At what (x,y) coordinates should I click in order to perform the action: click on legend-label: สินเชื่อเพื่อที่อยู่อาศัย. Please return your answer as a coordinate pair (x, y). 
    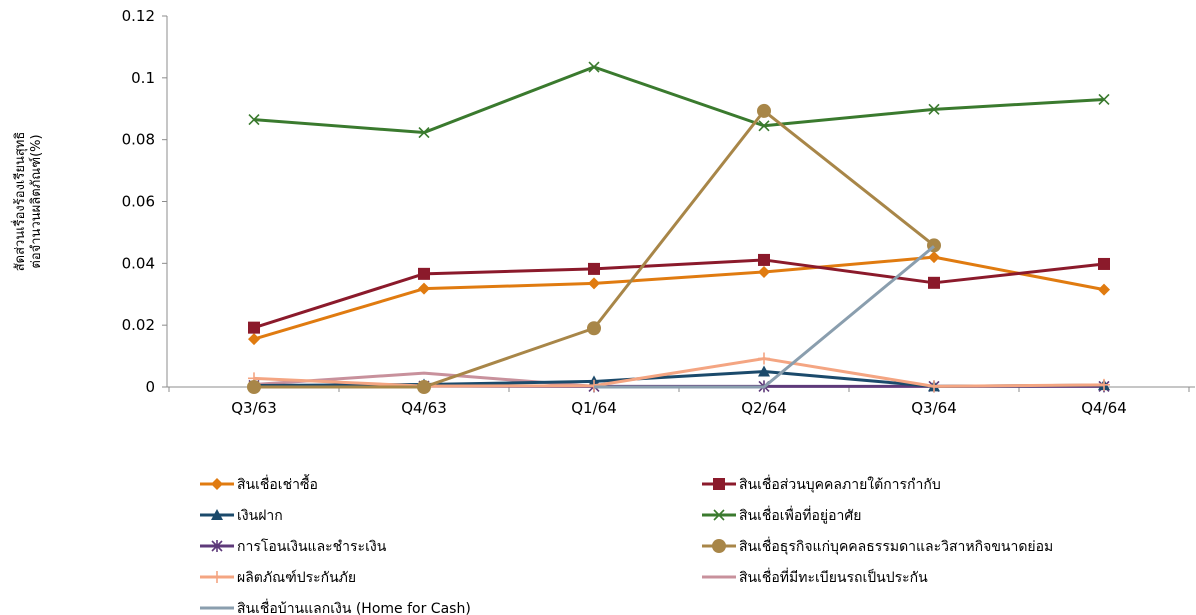
    Looking at the image, I should click on (800, 515).